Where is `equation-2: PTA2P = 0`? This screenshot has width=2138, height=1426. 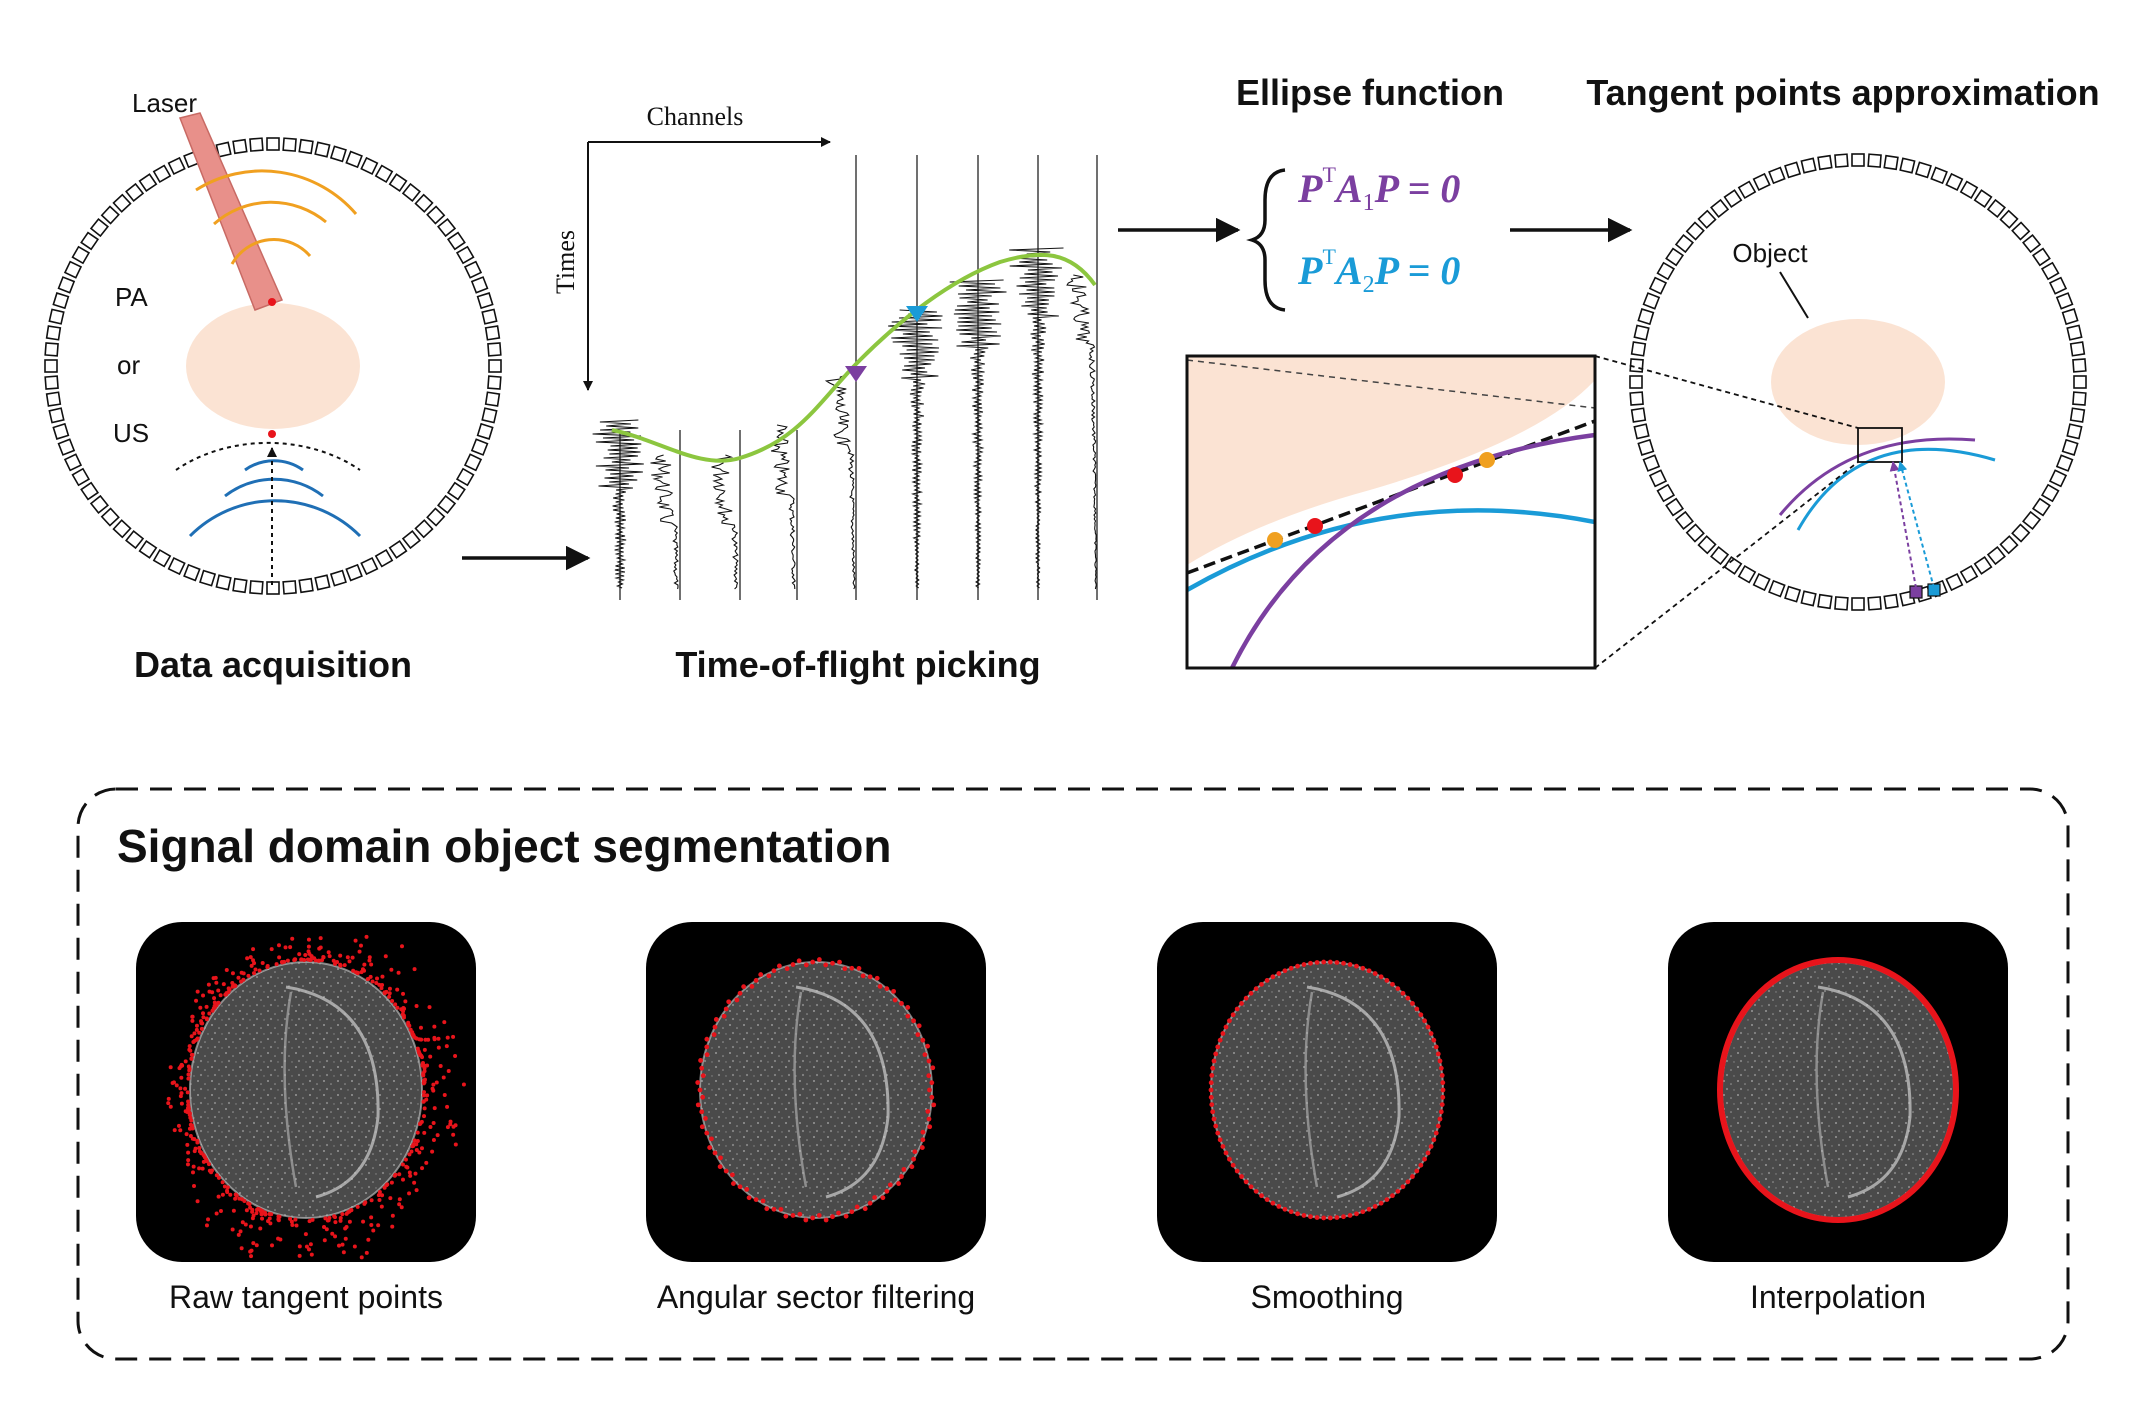 equation-2: PTA2P = 0 is located at coordinates (1378, 271).